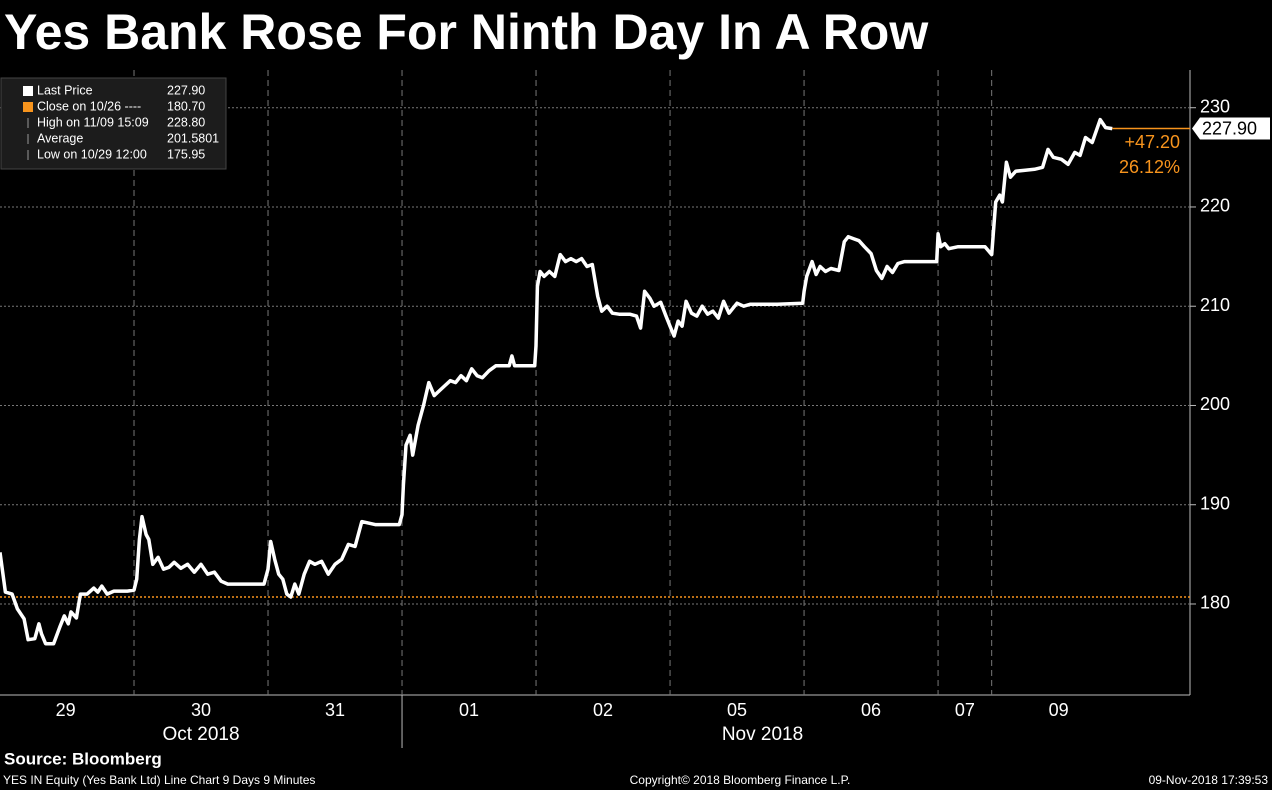 The width and height of the screenshot is (1272, 790). Describe the element at coordinates (1215, 404) in the screenshot. I see `y-tick-label: 200` at that location.